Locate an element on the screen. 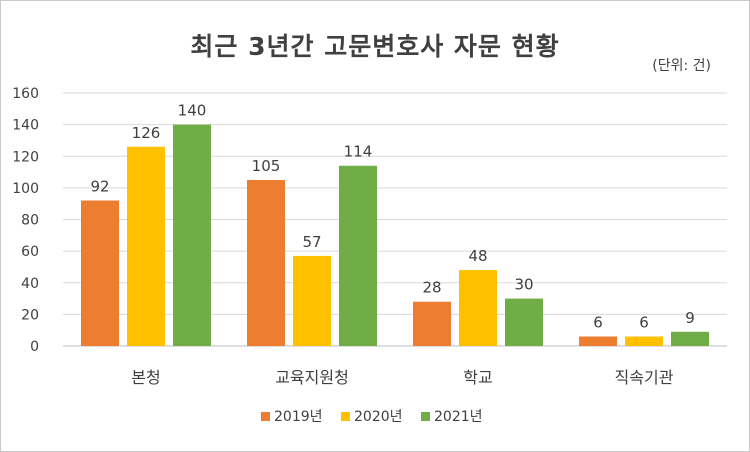 Image resolution: width=750 pixels, height=452 pixels. legend-label: 2021년 is located at coordinates (458, 417).